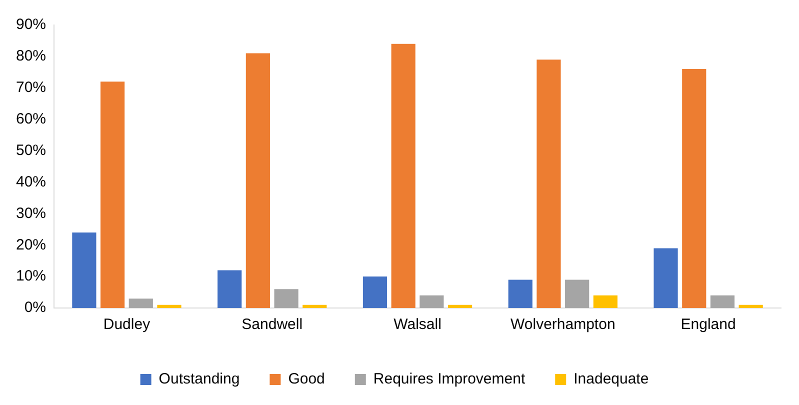 This screenshot has width=799, height=405. What do you see at coordinates (449, 379) in the screenshot?
I see `legend-label: Requires Improvement` at bounding box center [449, 379].